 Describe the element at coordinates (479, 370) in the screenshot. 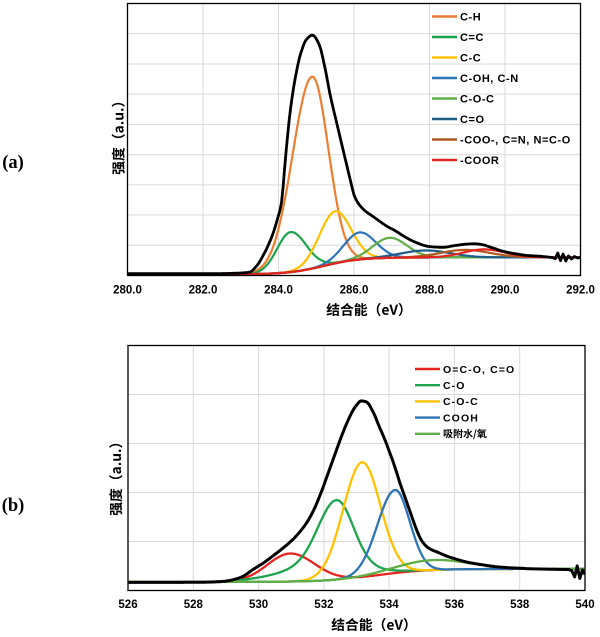

I see `svg-text: O=C-O, C=O` at that location.